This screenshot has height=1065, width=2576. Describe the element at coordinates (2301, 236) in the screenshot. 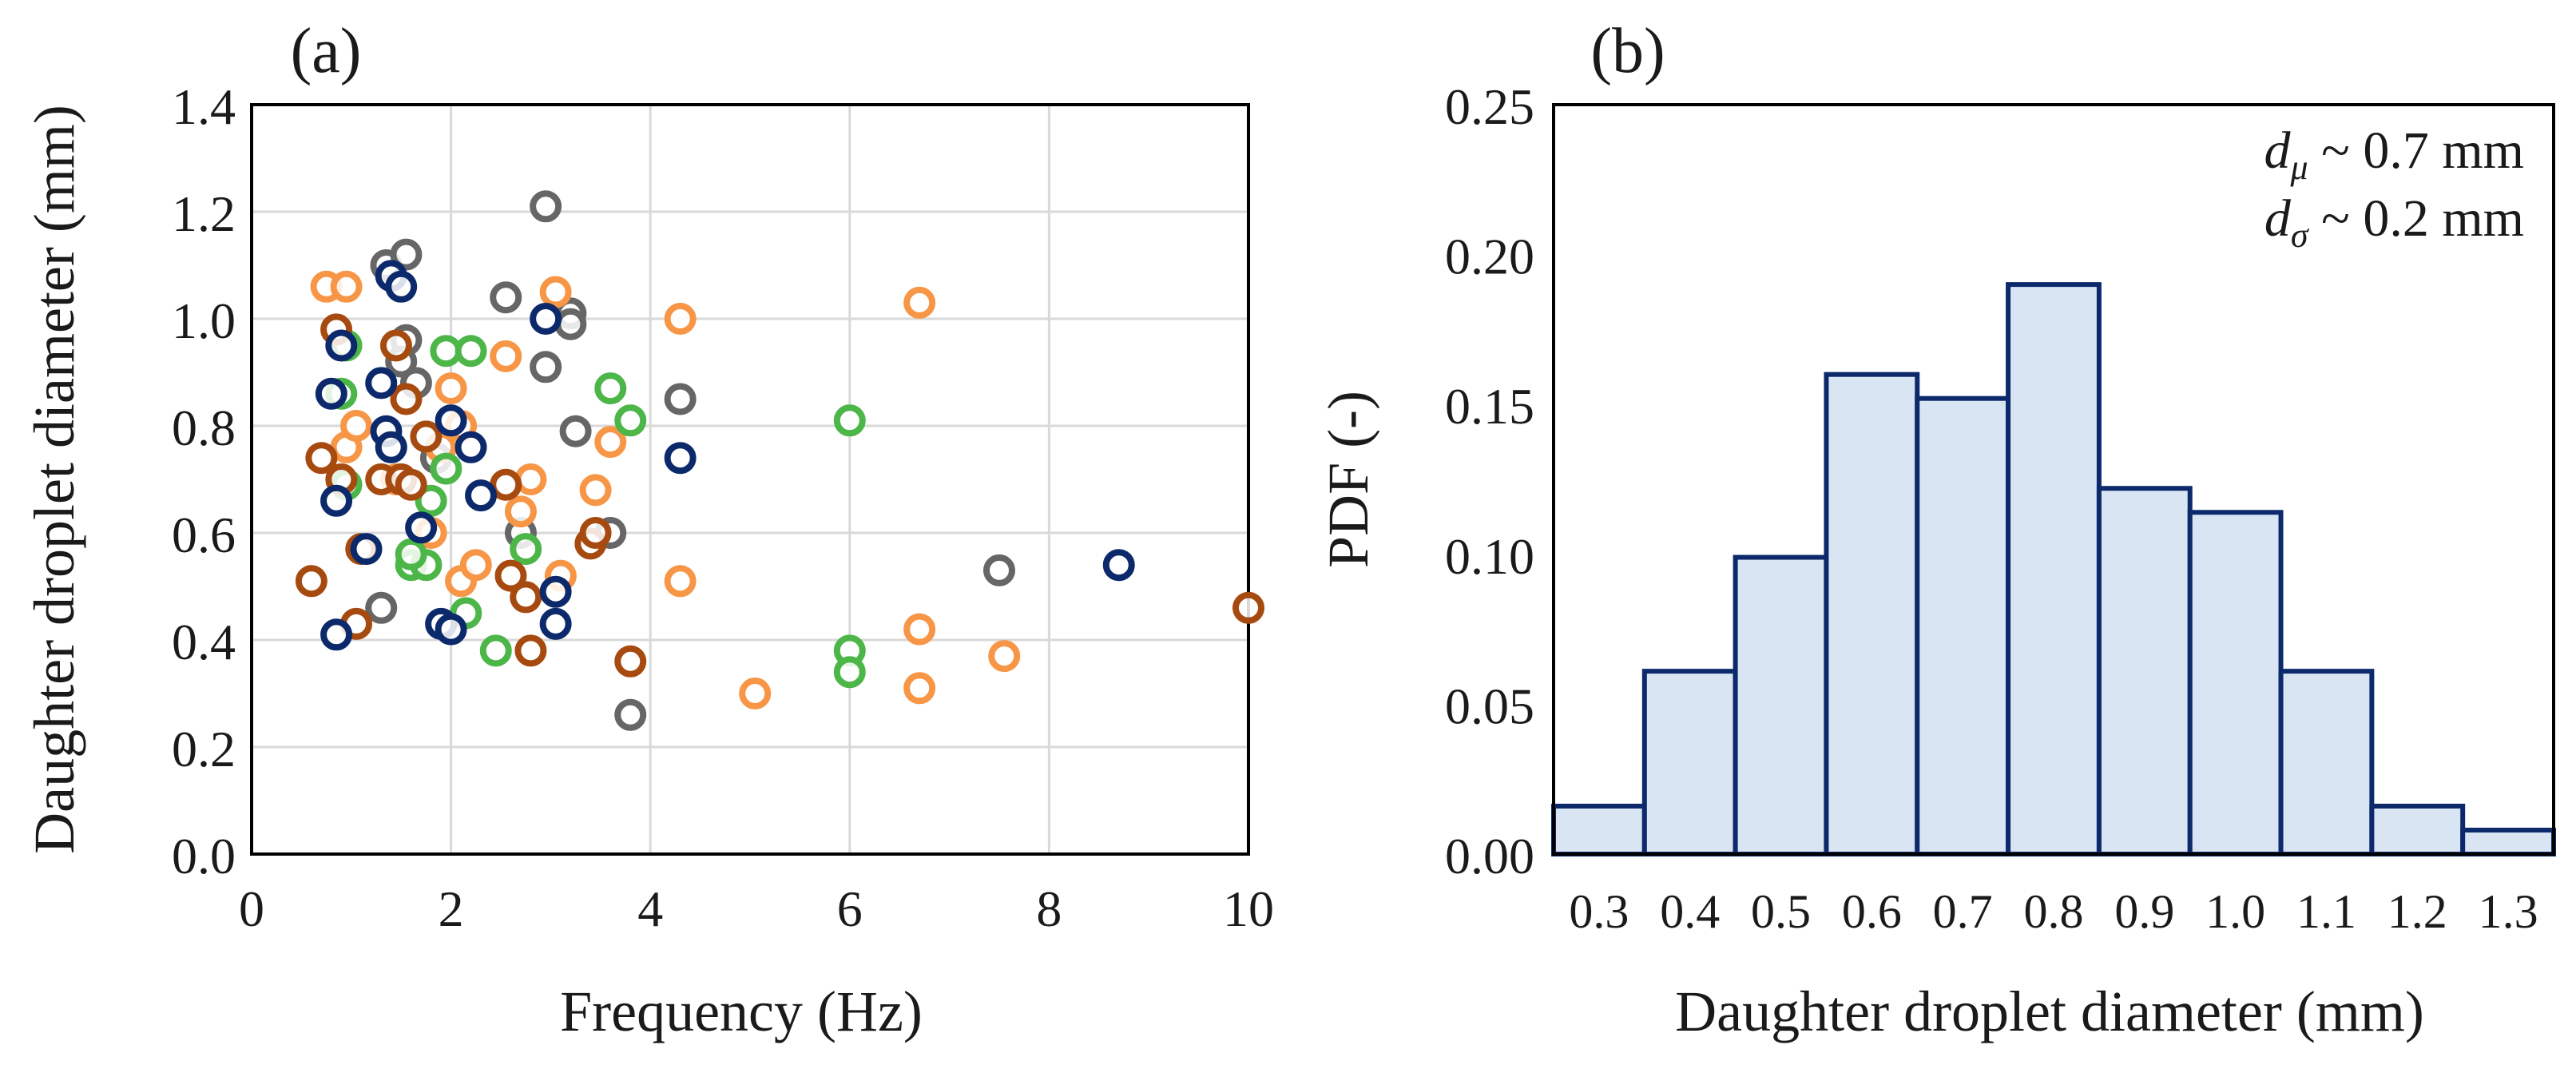

I see `annotation-std-subscript: σ` at that location.